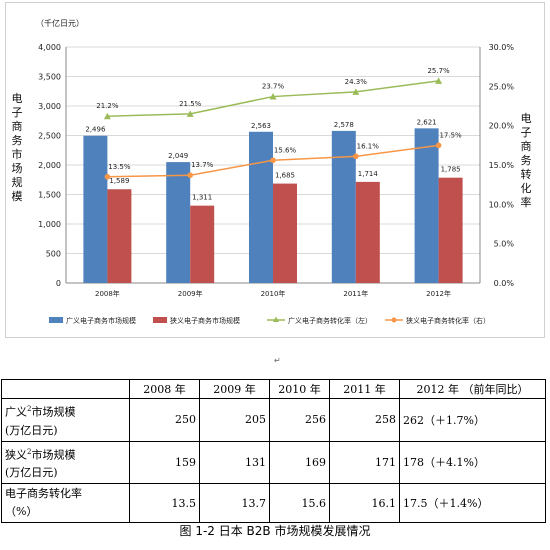 This screenshot has width=550, height=550. What do you see at coordinates (472, 462) in the screenshot?
I see `table-cell: 178（＋4.1%）` at bounding box center [472, 462].